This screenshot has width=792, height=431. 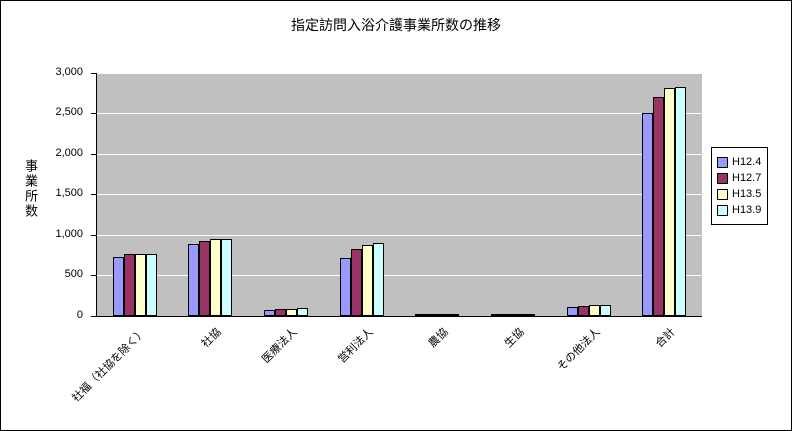 I want to click on x-tick-label: 社協, so click(x=212, y=338).